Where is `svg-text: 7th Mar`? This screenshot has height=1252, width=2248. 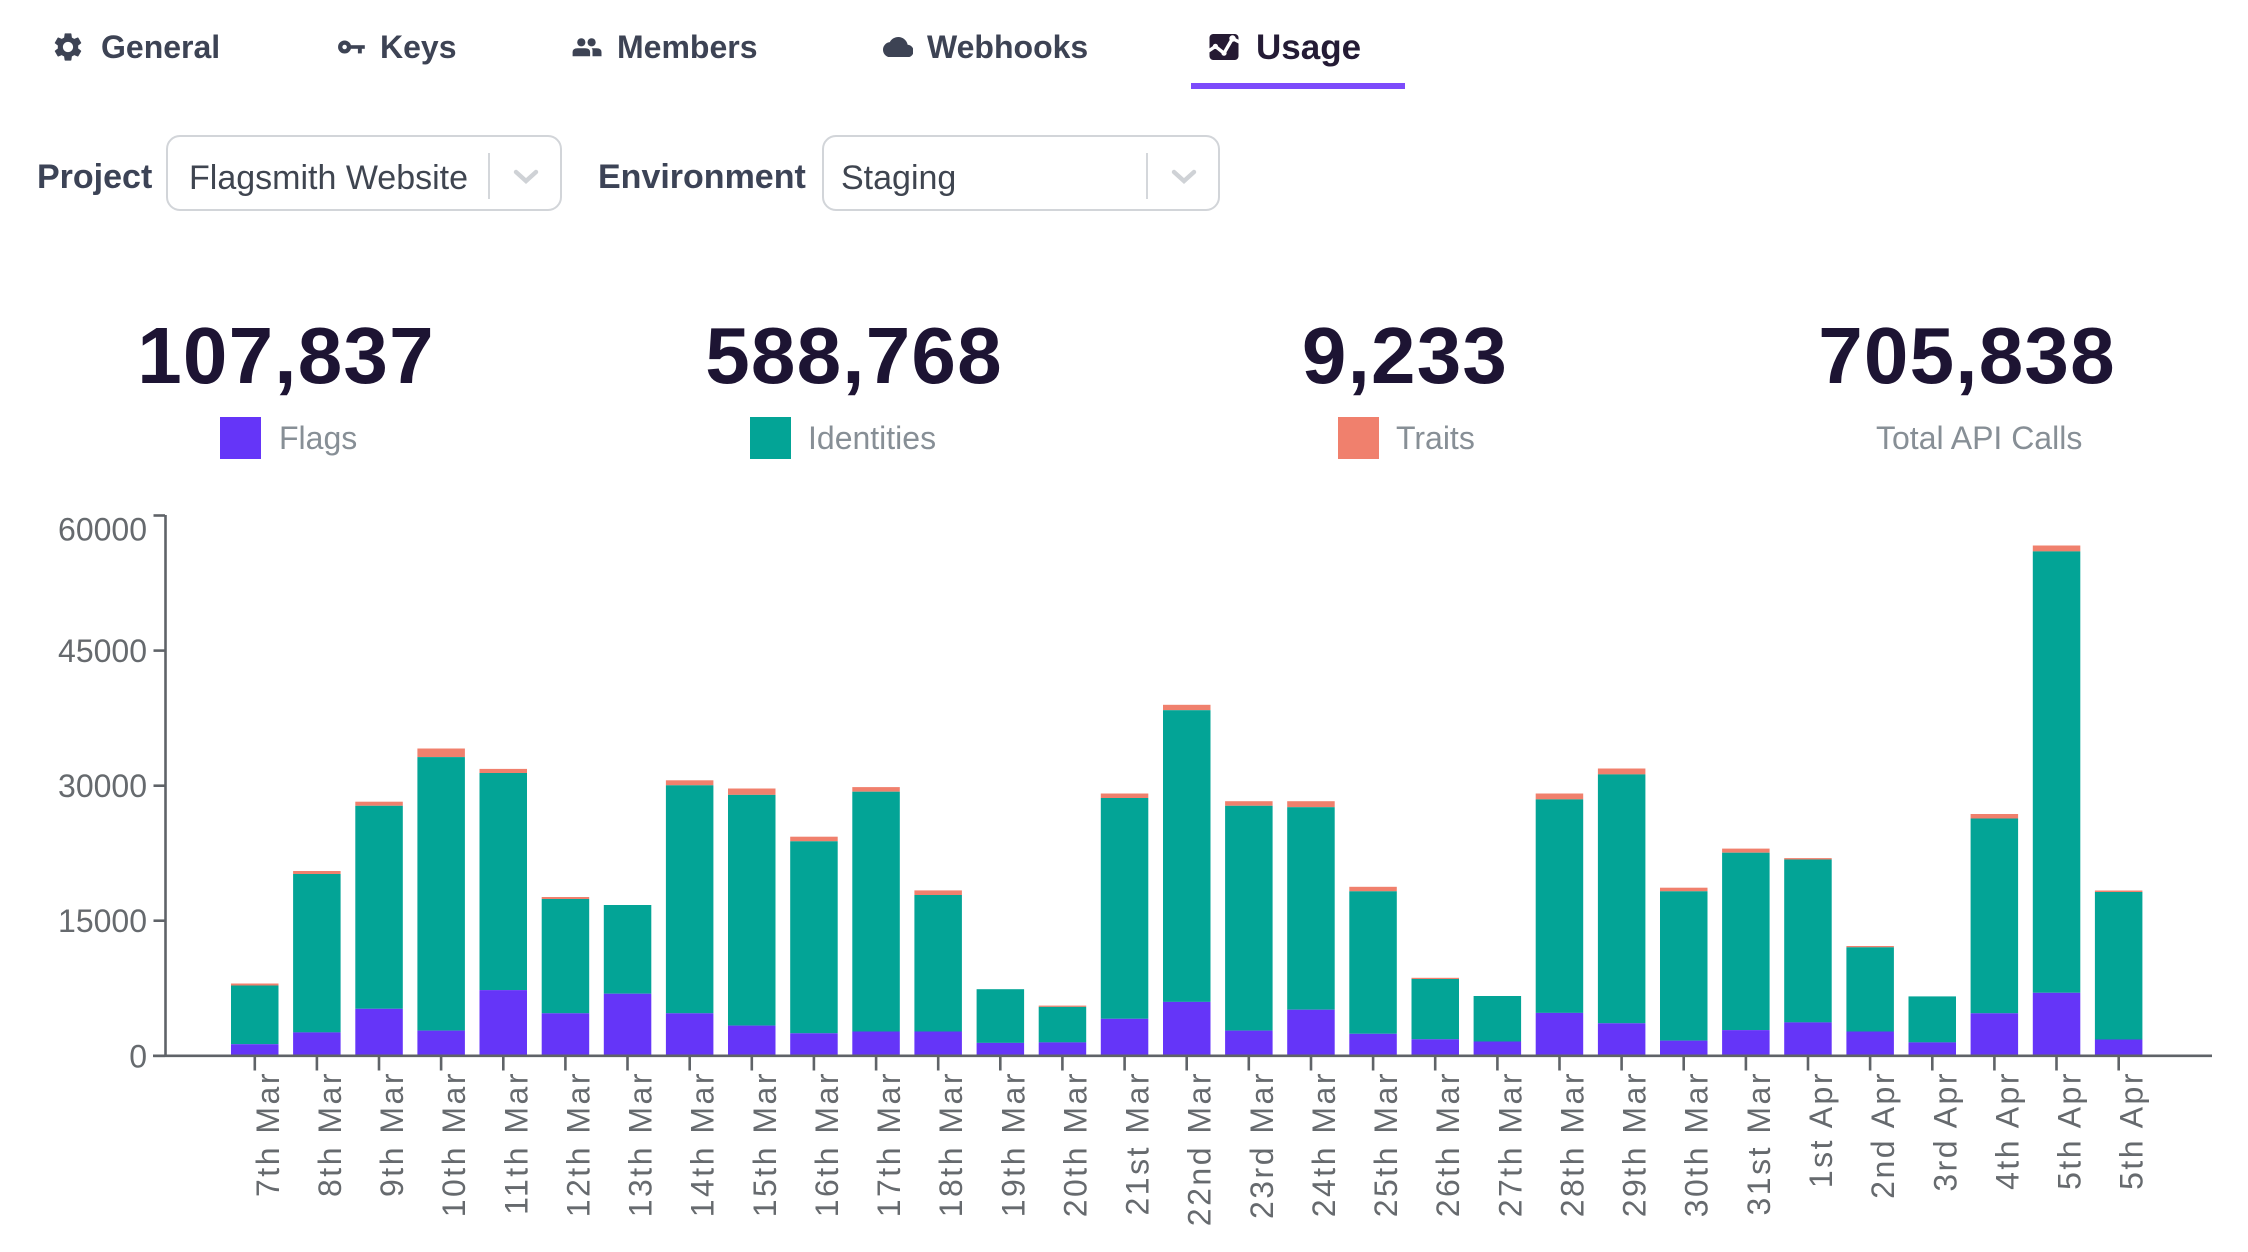
svg-text: 7th Mar is located at coordinates (268, 1134).